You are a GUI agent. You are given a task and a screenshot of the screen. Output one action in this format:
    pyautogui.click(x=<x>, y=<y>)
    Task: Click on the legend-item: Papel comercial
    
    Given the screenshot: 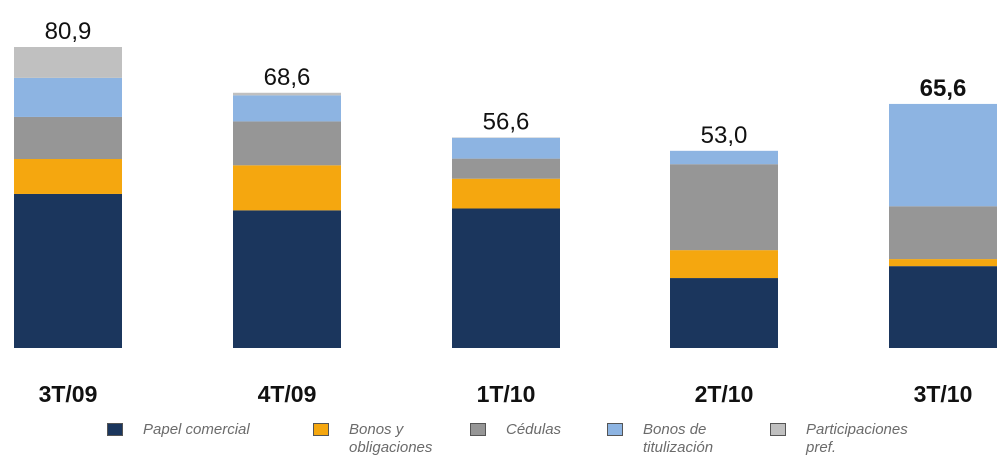 What is the action you would take?
    pyautogui.click(x=210, y=430)
    